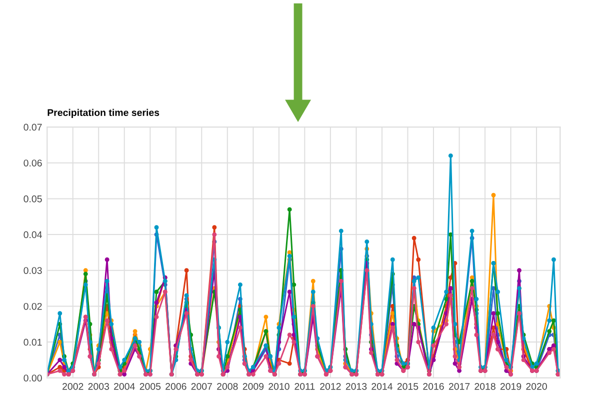 This screenshot has height=402, width=589. I want to click on x-tick-label: 2003, so click(98, 386).